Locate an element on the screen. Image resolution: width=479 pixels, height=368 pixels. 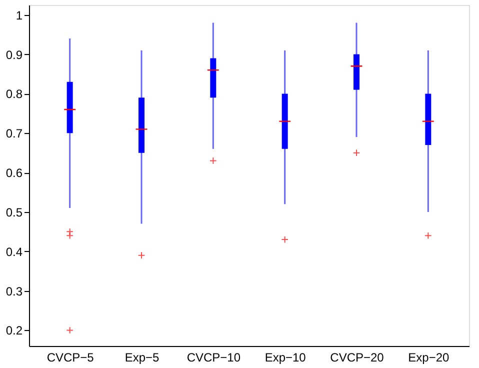
y-tick-label: 0.3 is located at coordinates (14, 291).